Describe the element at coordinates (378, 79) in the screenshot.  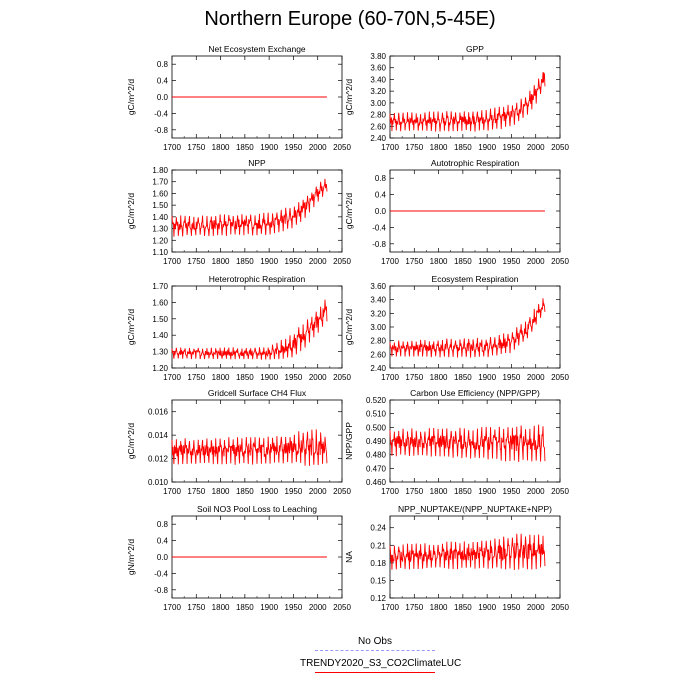
I see `y-tick-label: 3.40` at that location.